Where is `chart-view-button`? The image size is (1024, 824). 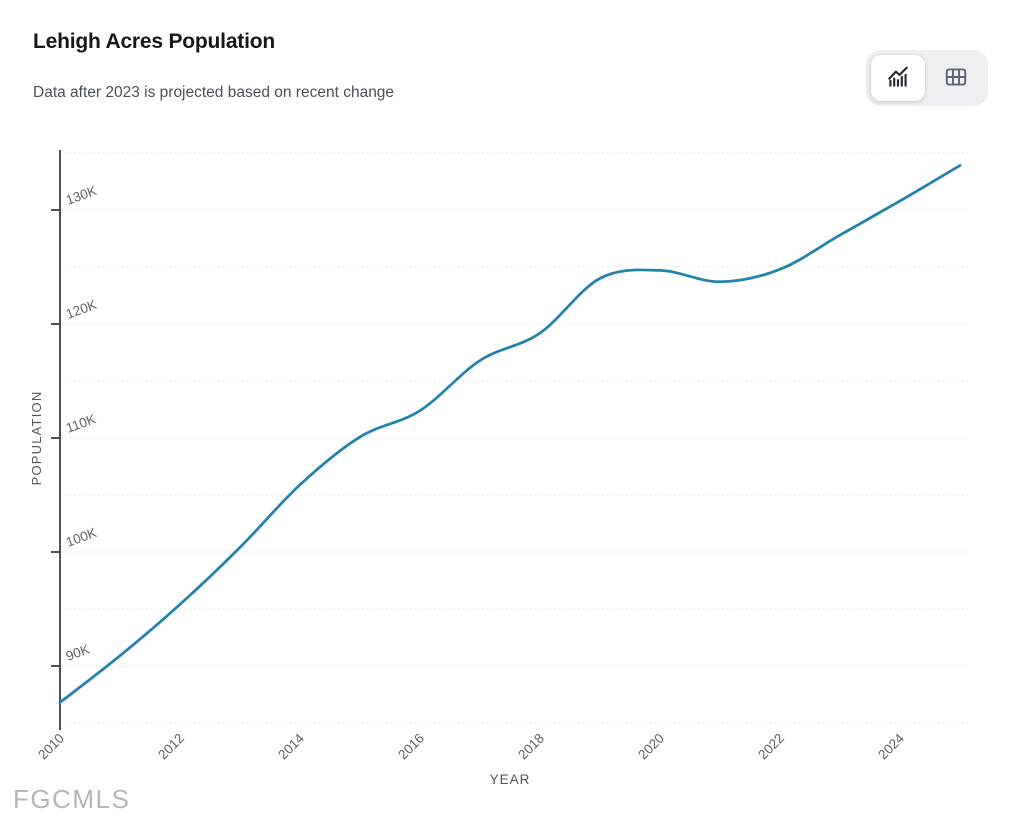 chart-view-button is located at coordinates (898, 78).